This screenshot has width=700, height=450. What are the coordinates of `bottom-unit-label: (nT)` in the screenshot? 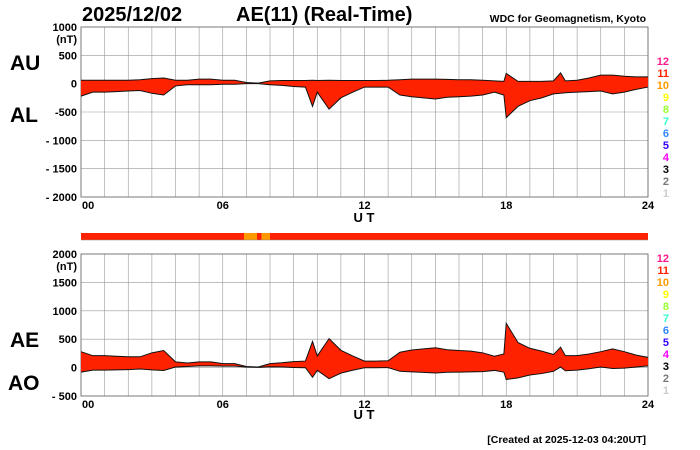 It's located at (66, 267).